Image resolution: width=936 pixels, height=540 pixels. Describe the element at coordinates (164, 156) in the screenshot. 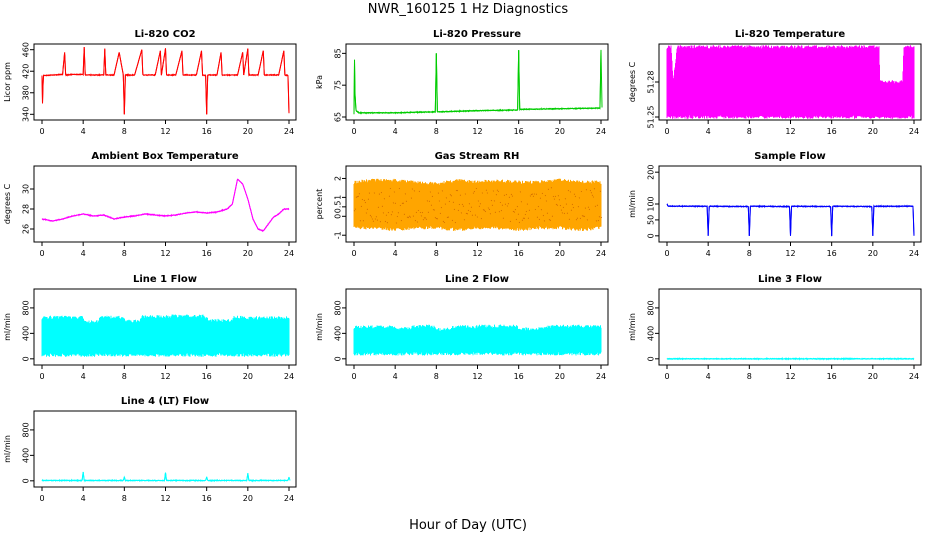

I see `panel-title: Ambient Box Temperature` at that location.